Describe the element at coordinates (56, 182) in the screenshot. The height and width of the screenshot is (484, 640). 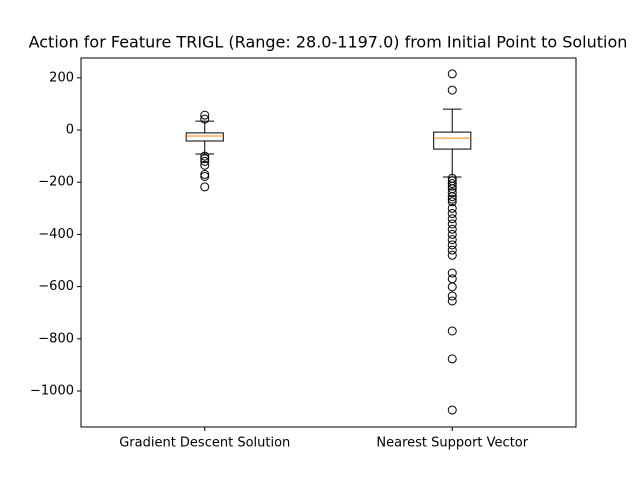
I see `y-tick-label: −200` at that location.